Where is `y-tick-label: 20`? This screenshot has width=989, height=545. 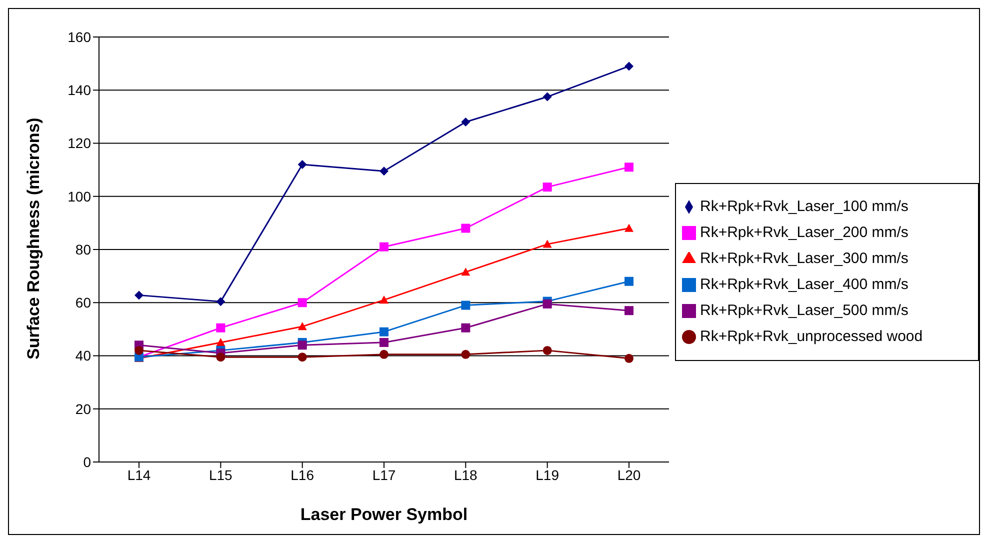
y-tick-label: 20 is located at coordinates (83, 408).